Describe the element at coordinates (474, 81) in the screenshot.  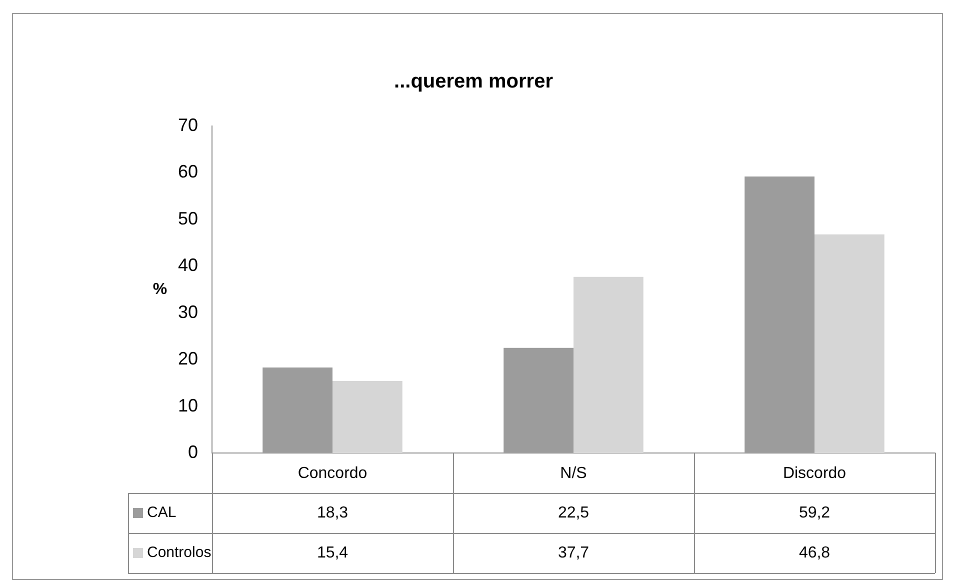
I see `chart-title: ...querem morrer` at that location.